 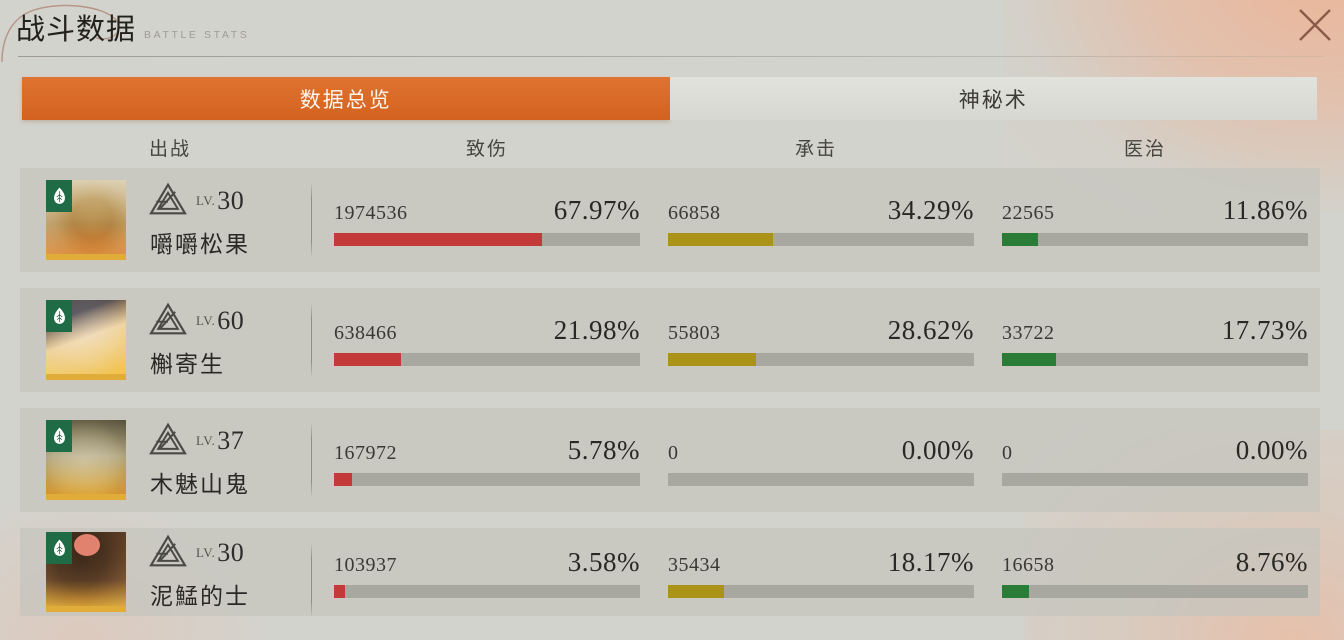 What do you see at coordinates (365, 452) in the screenshot?
I see `stat-value: 167972` at bounding box center [365, 452].